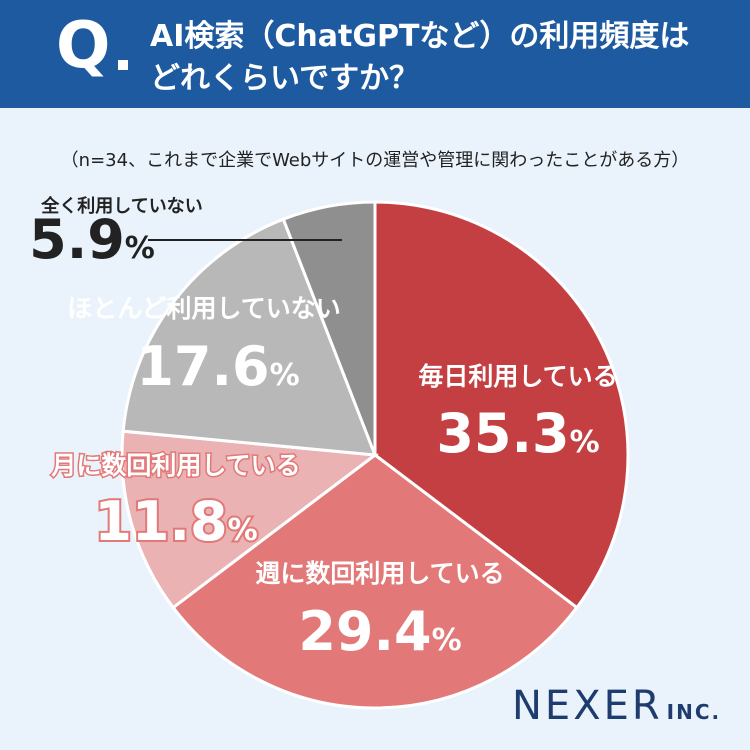 The width and height of the screenshot is (750, 750). I want to click on category-label-rarely: ほとんど利用していない, so click(204, 308).